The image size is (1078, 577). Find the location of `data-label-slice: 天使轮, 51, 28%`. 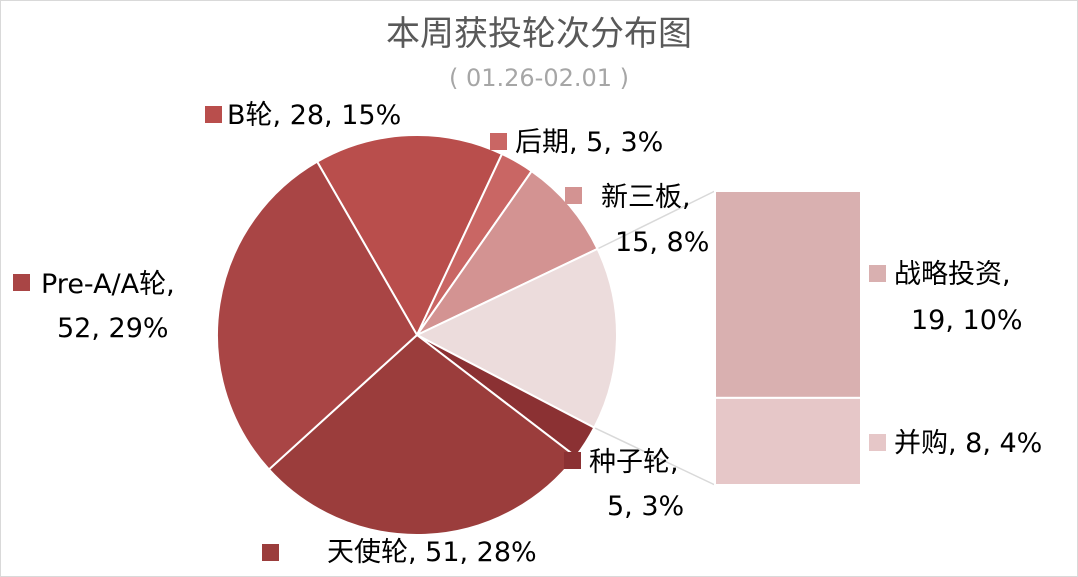

data-label-slice: 天使轮, 51, 28% is located at coordinates (432, 552).